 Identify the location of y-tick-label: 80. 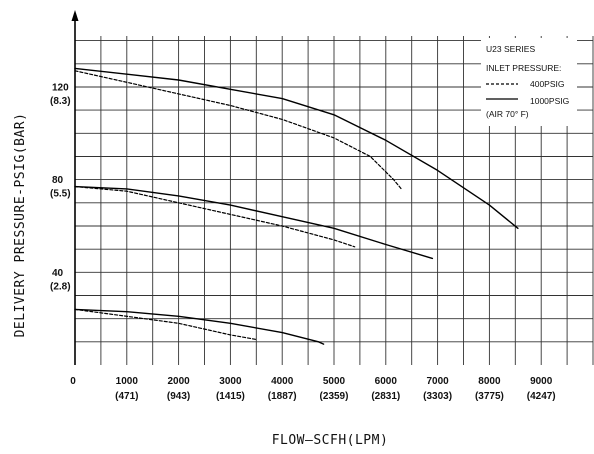
(58, 180).